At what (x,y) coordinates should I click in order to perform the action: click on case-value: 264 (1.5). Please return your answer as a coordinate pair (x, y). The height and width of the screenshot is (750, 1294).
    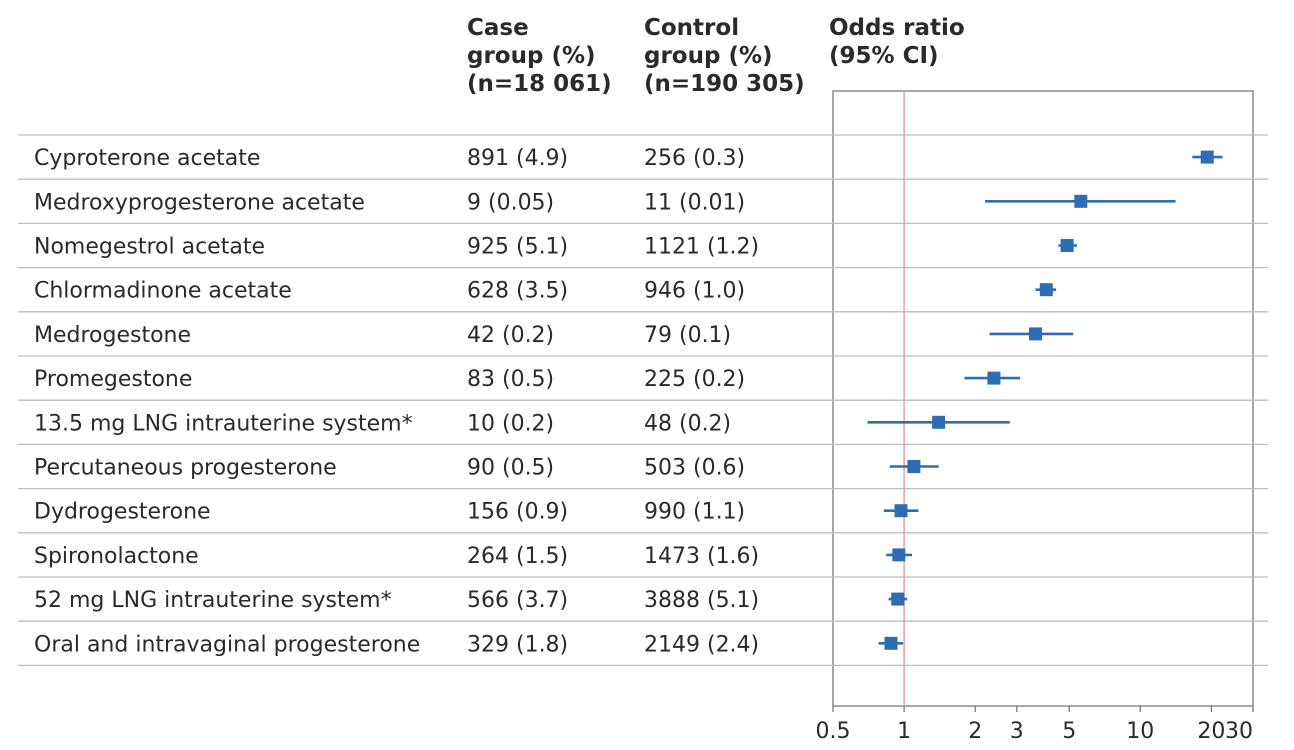
    Looking at the image, I should click on (517, 556).